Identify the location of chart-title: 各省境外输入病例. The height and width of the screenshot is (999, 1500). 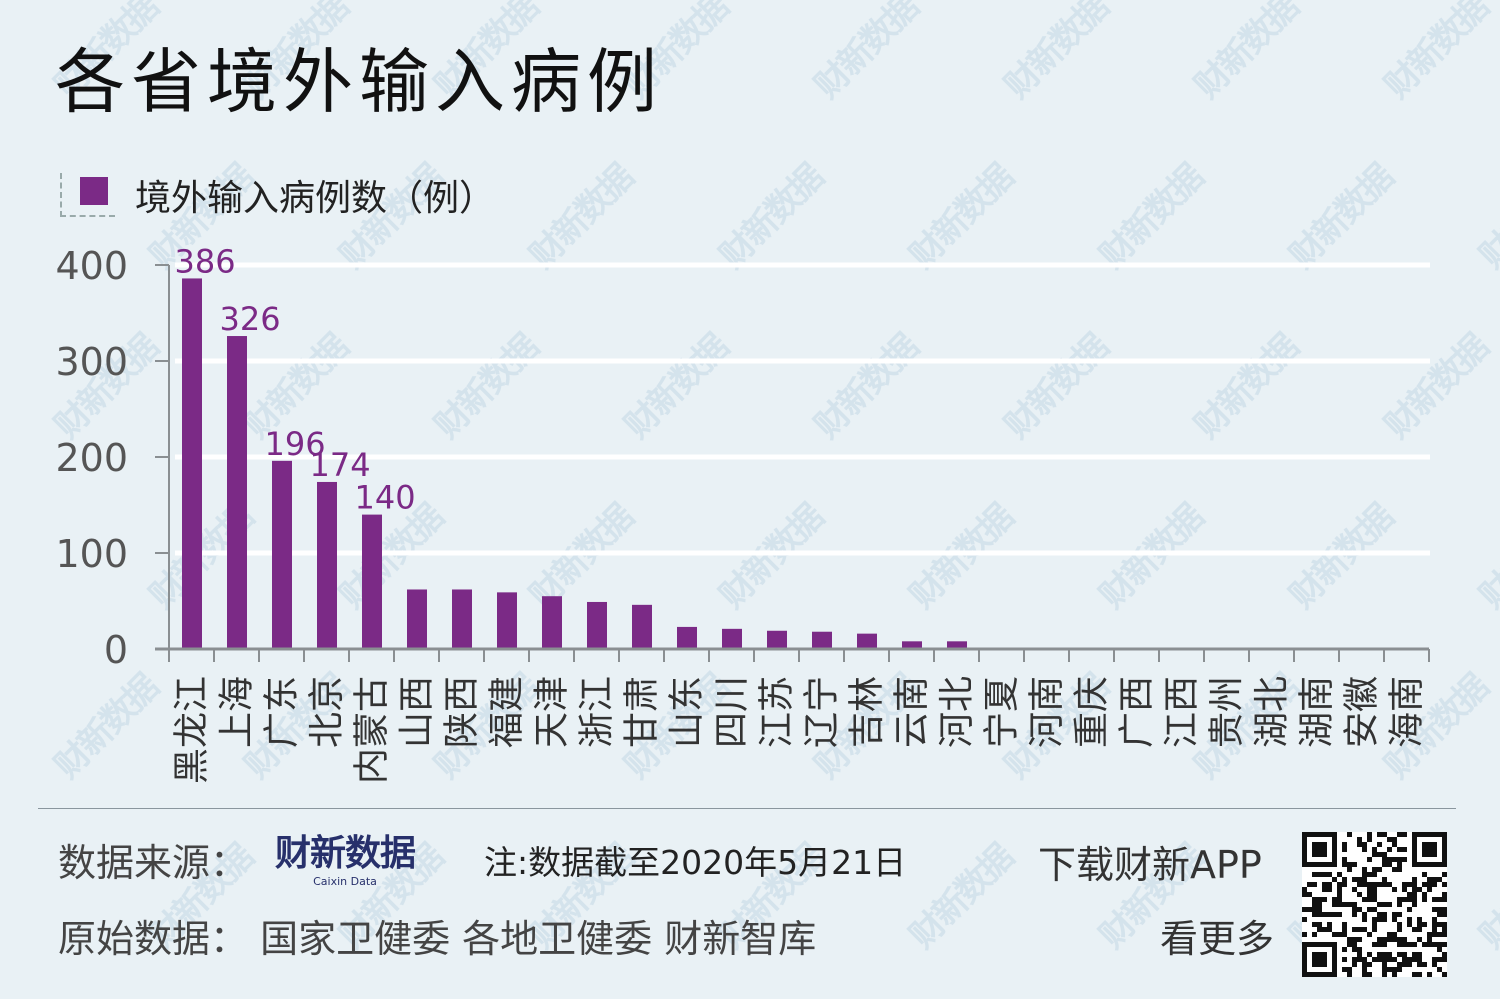
(359, 82).